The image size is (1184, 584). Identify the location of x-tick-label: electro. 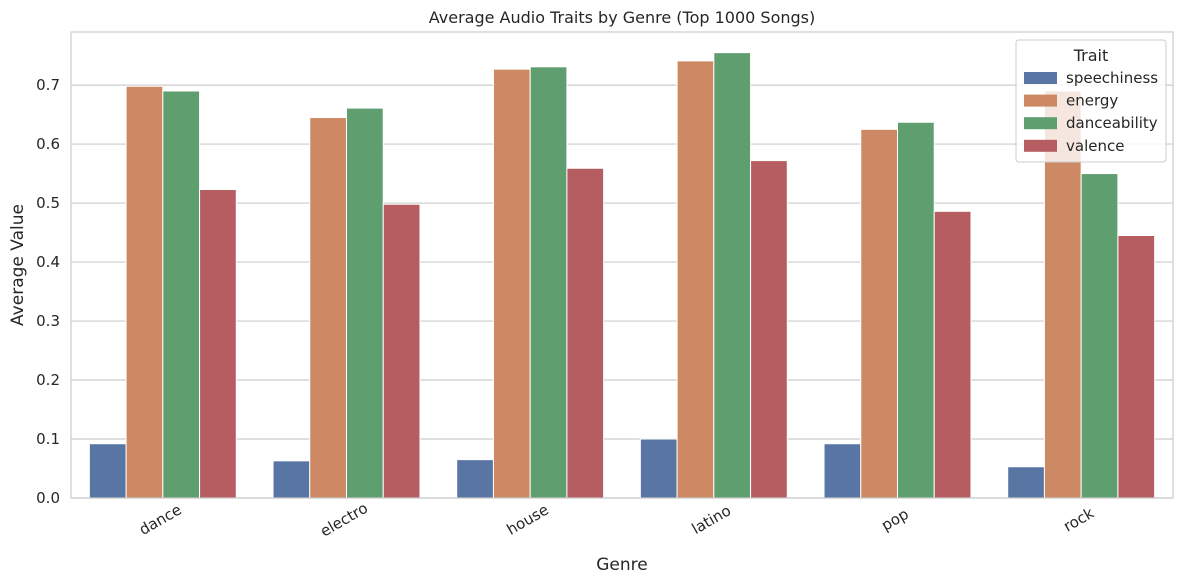
(344, 519).